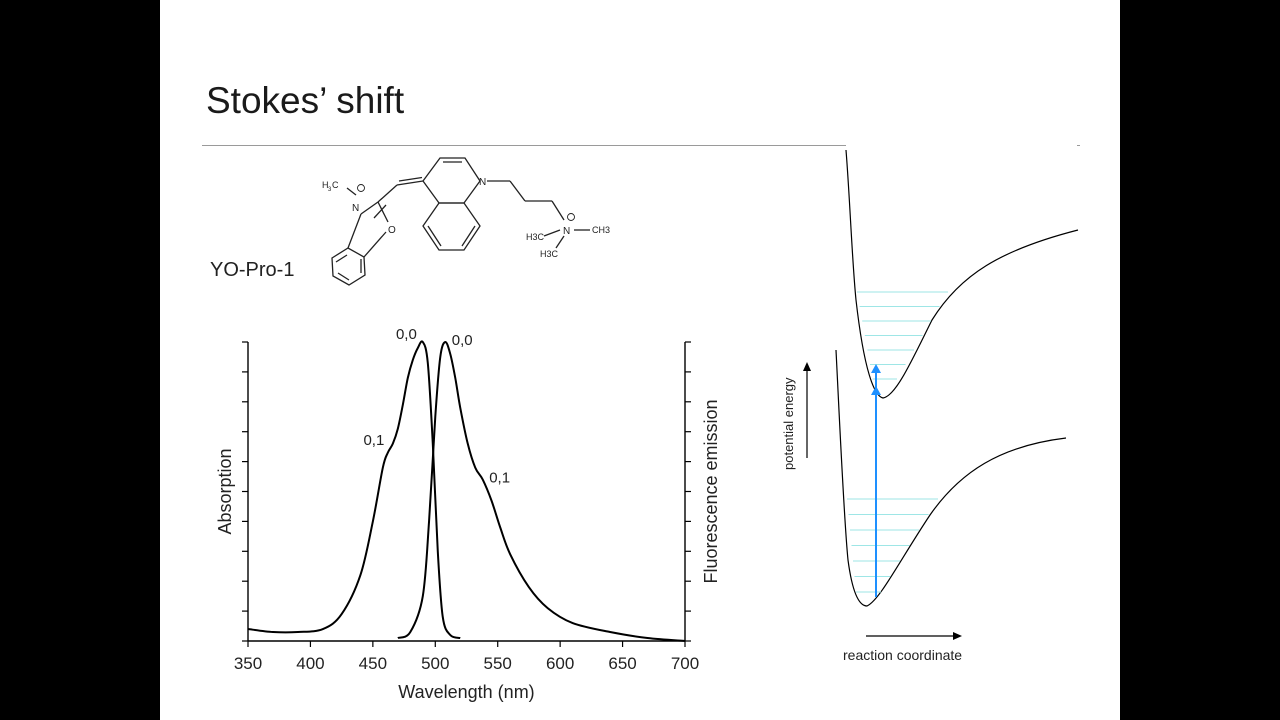 This screenshot has width=1280, height=720. I want to click on ground-vibrational-levels, so click(892, 545).